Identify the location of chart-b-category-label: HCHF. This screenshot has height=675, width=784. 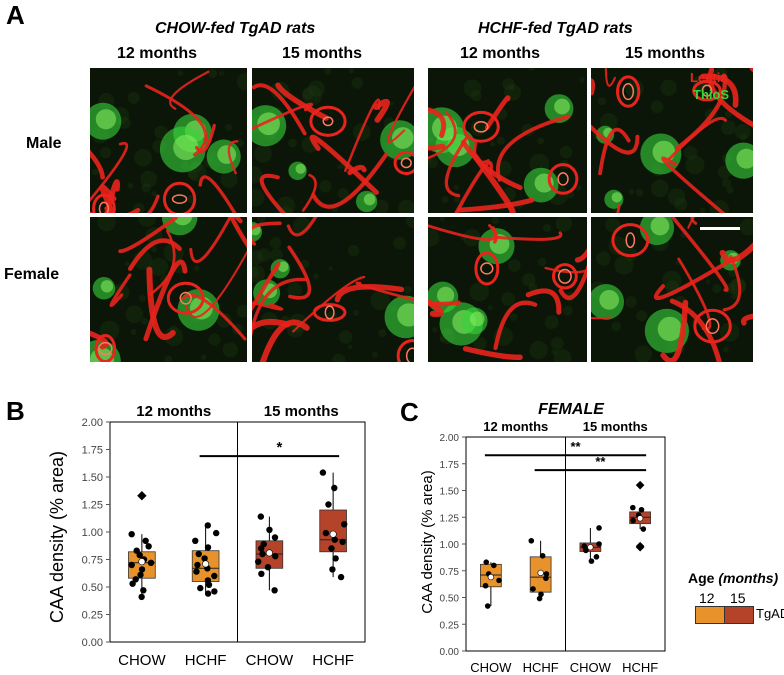
(206, 660).